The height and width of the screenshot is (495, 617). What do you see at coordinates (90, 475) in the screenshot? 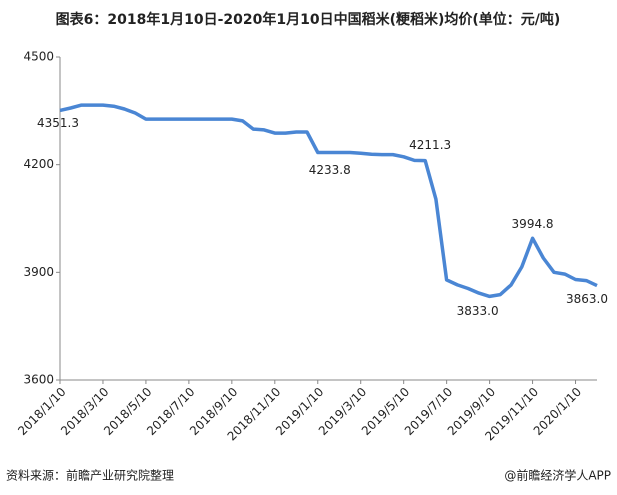
I see `source: 资料来源：前瞻产业研究院整理` at bounding box center [90, 475].